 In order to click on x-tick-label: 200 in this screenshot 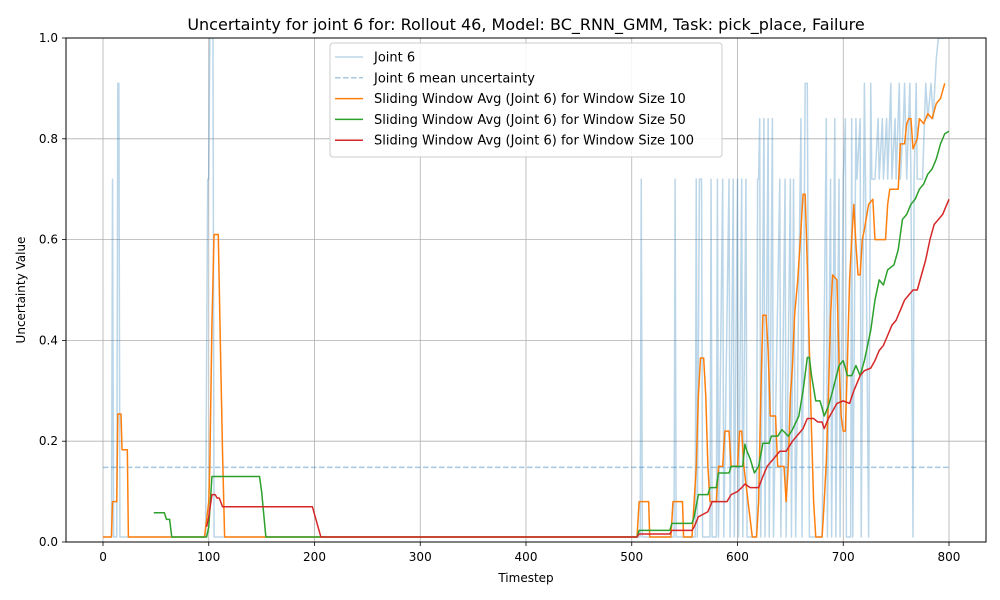, I will do `click(314, 557)`.